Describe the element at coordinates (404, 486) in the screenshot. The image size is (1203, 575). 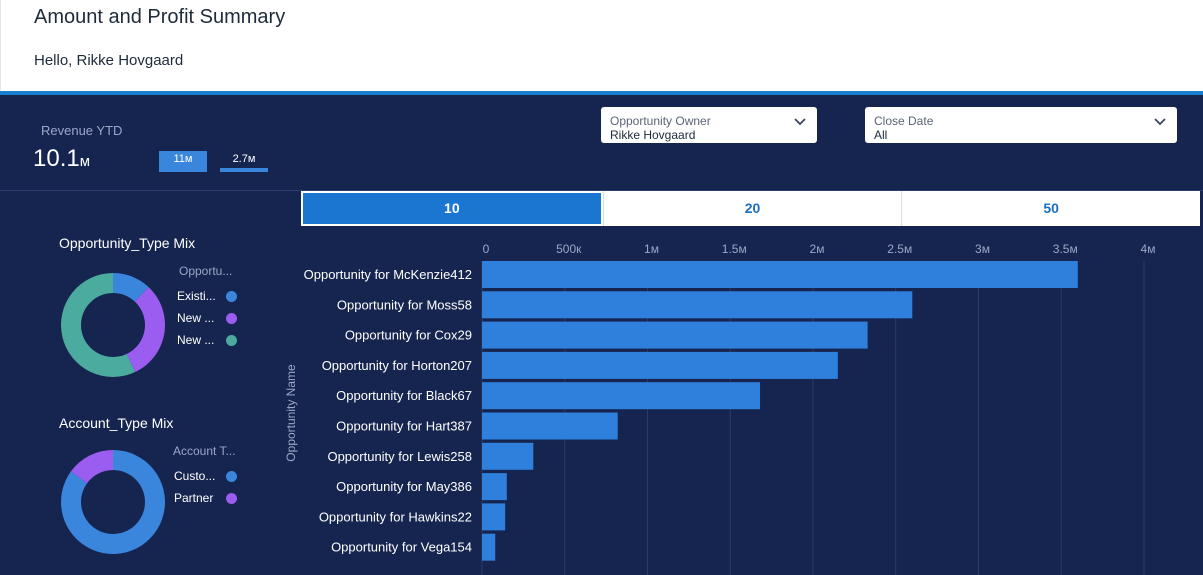
I see `y-tick-label: Opportunity for May386` at that location.